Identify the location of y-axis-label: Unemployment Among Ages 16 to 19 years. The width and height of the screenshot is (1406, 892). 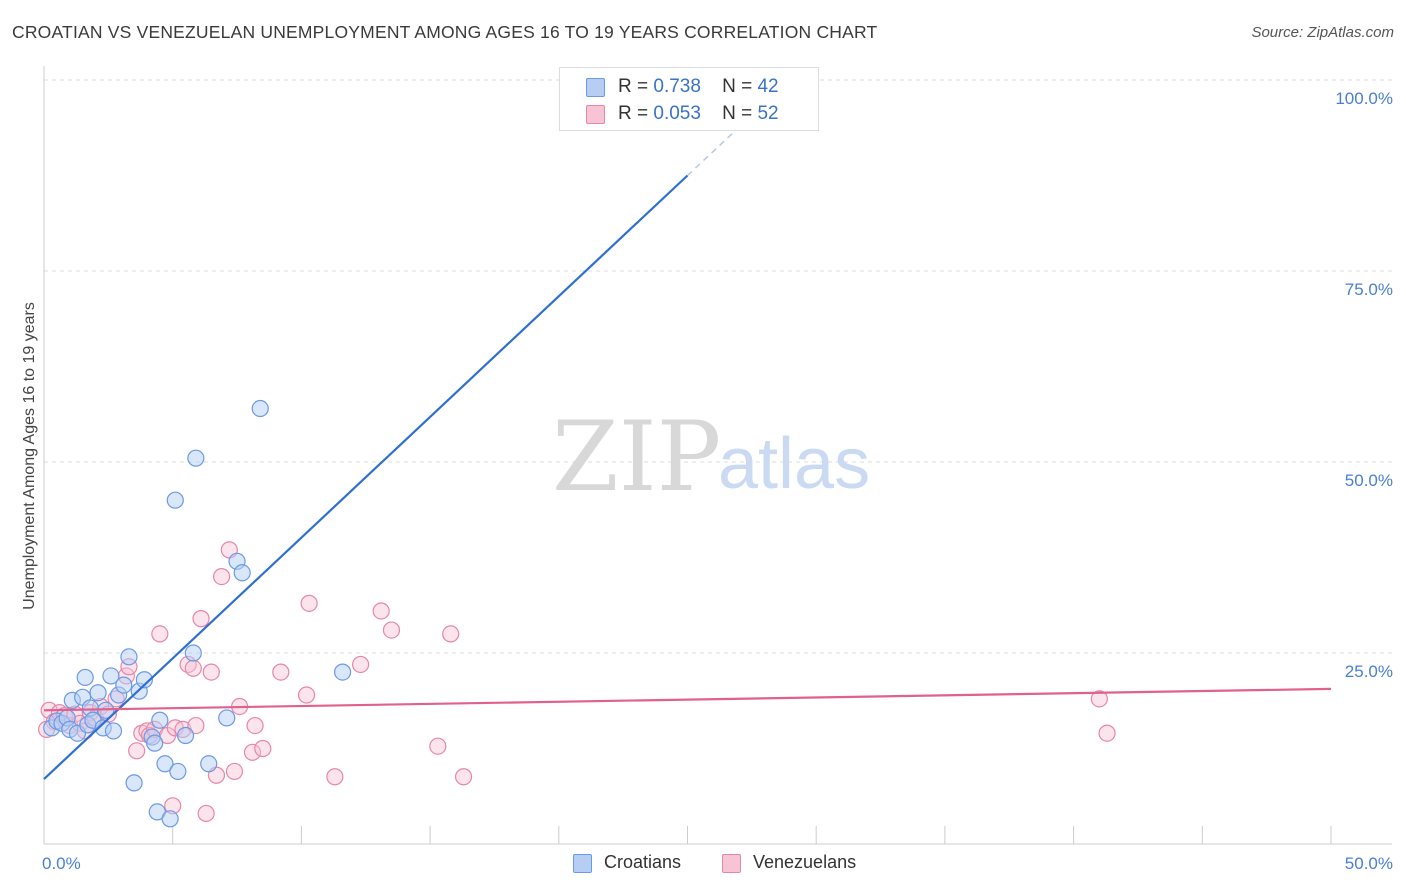
(29, 456).